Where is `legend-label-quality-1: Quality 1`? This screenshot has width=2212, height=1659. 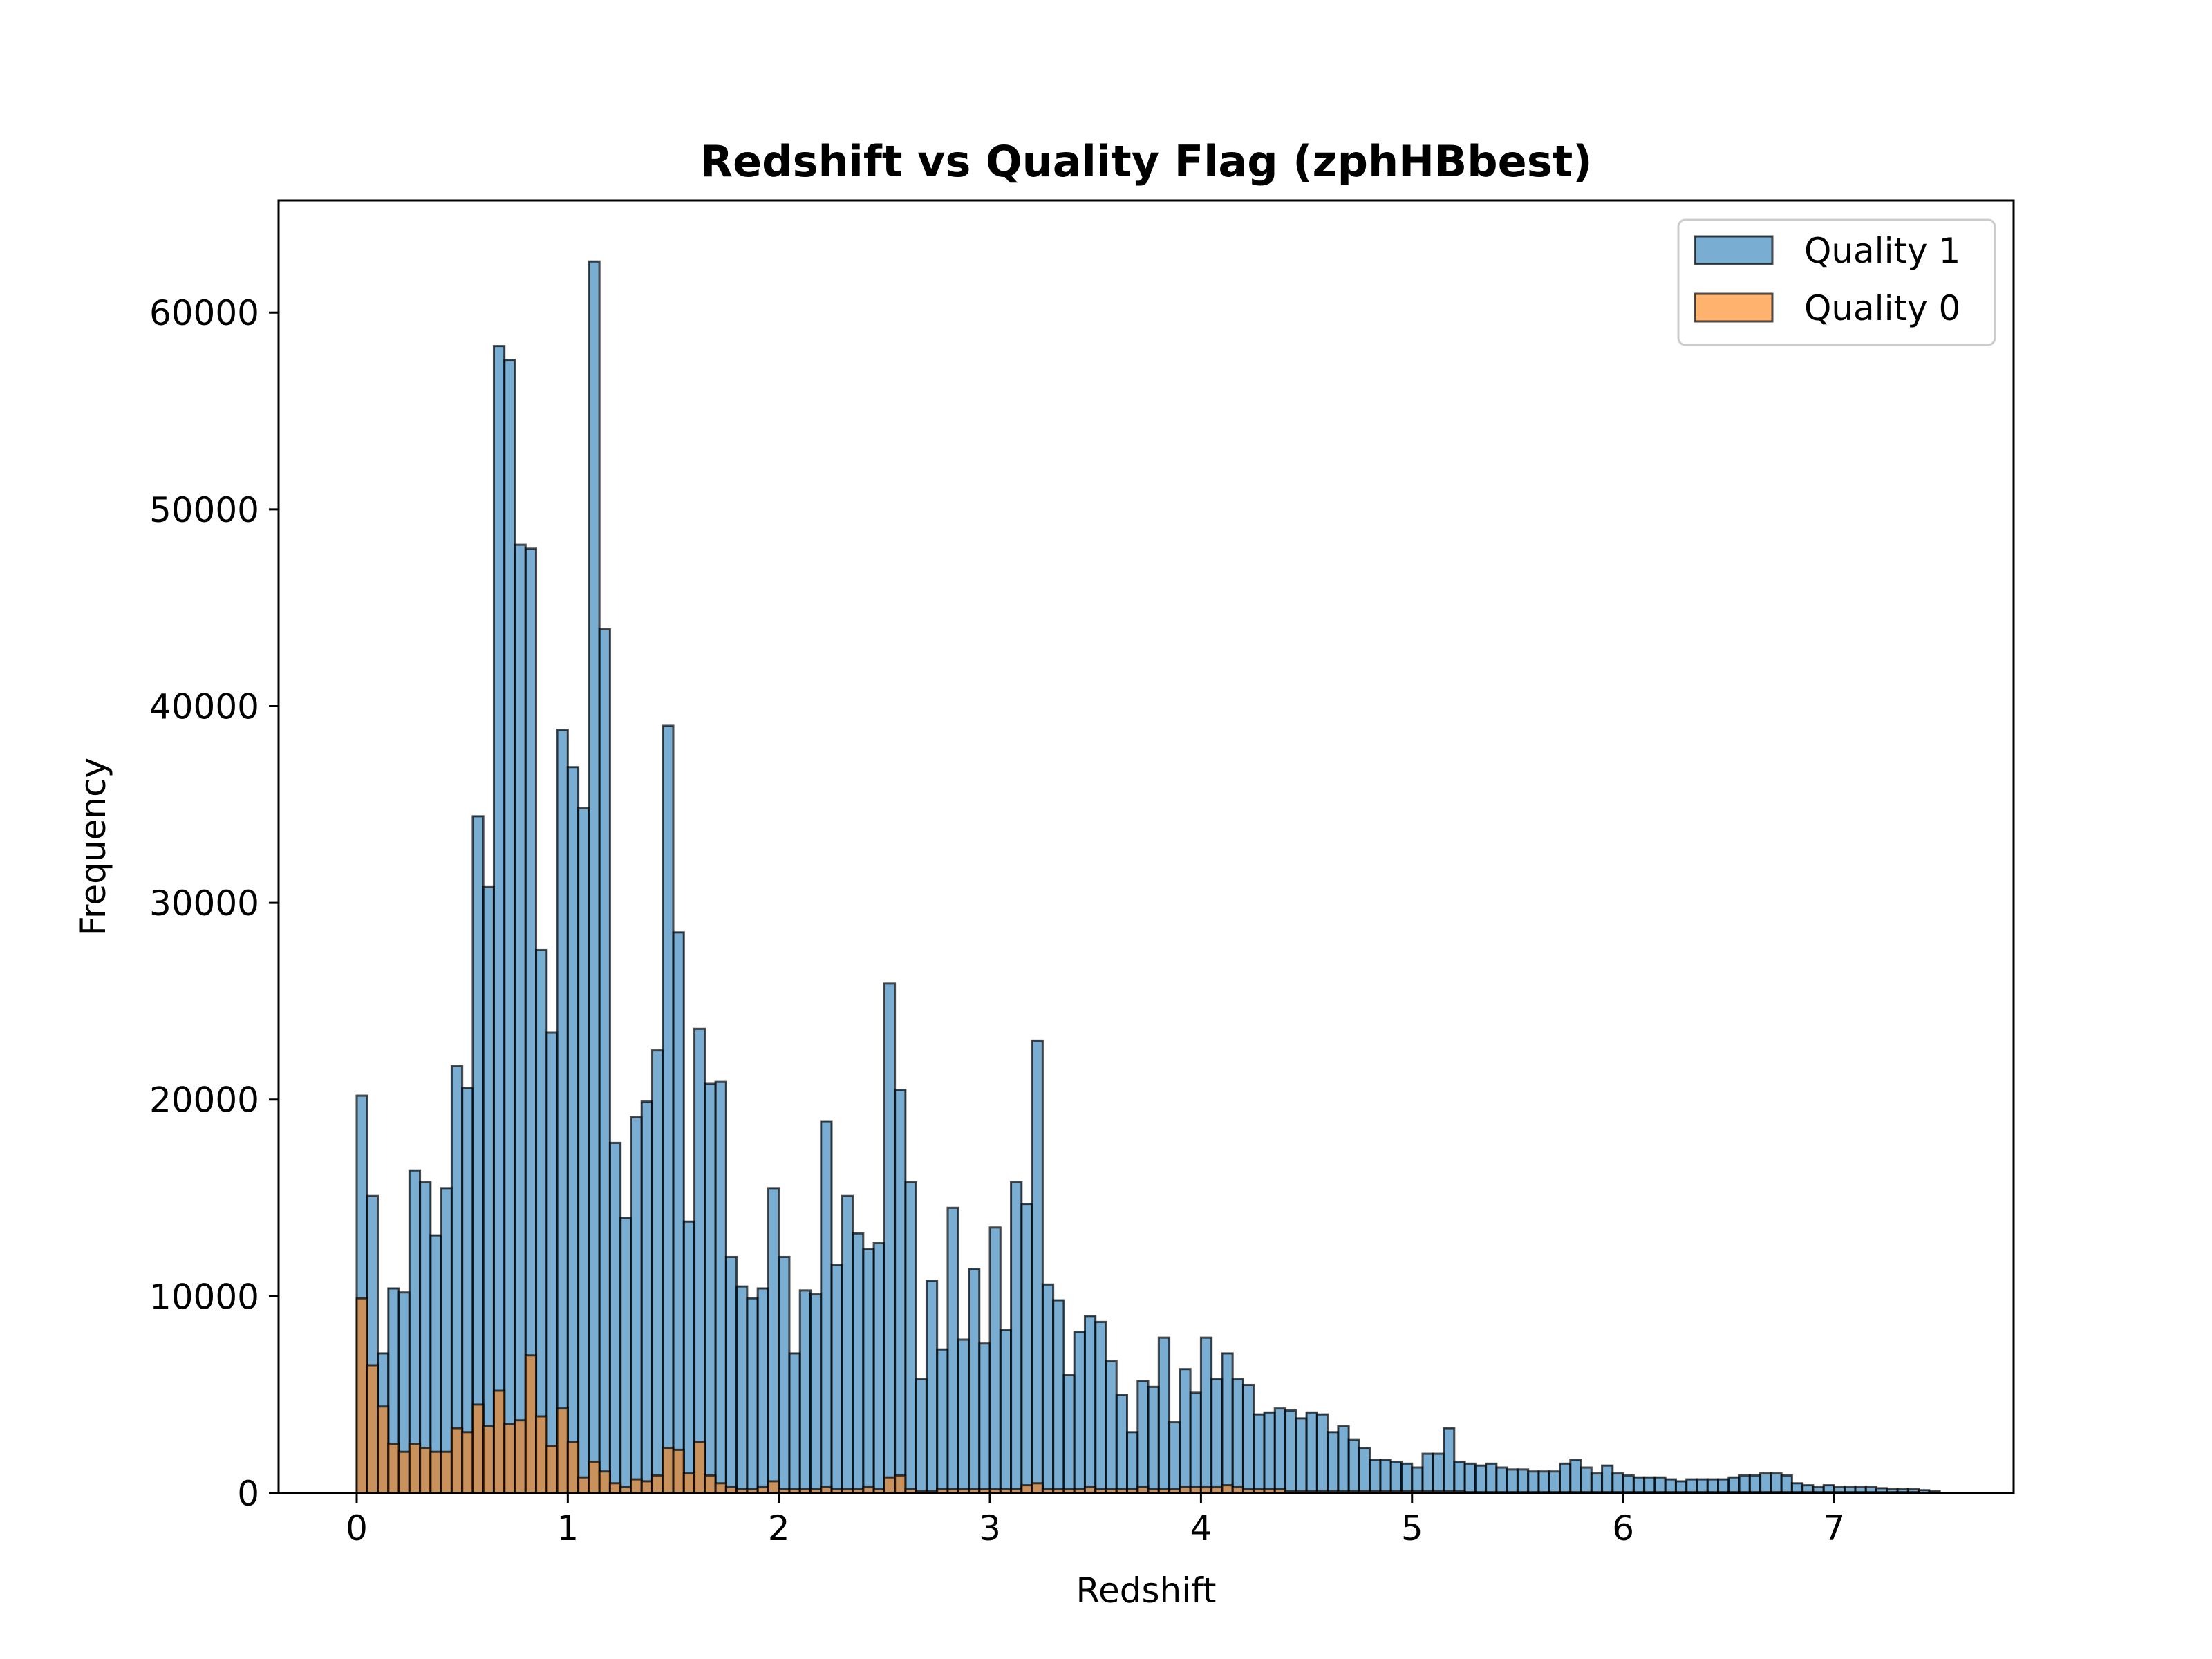
legend-label-quality-1: Quality 1 is located at coordinates (1882, 251).